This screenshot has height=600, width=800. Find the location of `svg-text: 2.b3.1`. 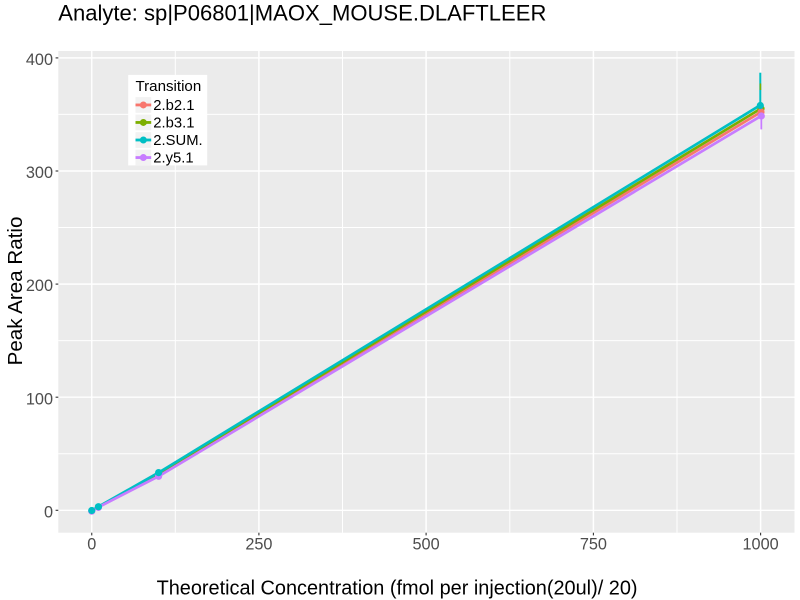

svg-text: 2.b3.1 is located at coordinates (173, 123).